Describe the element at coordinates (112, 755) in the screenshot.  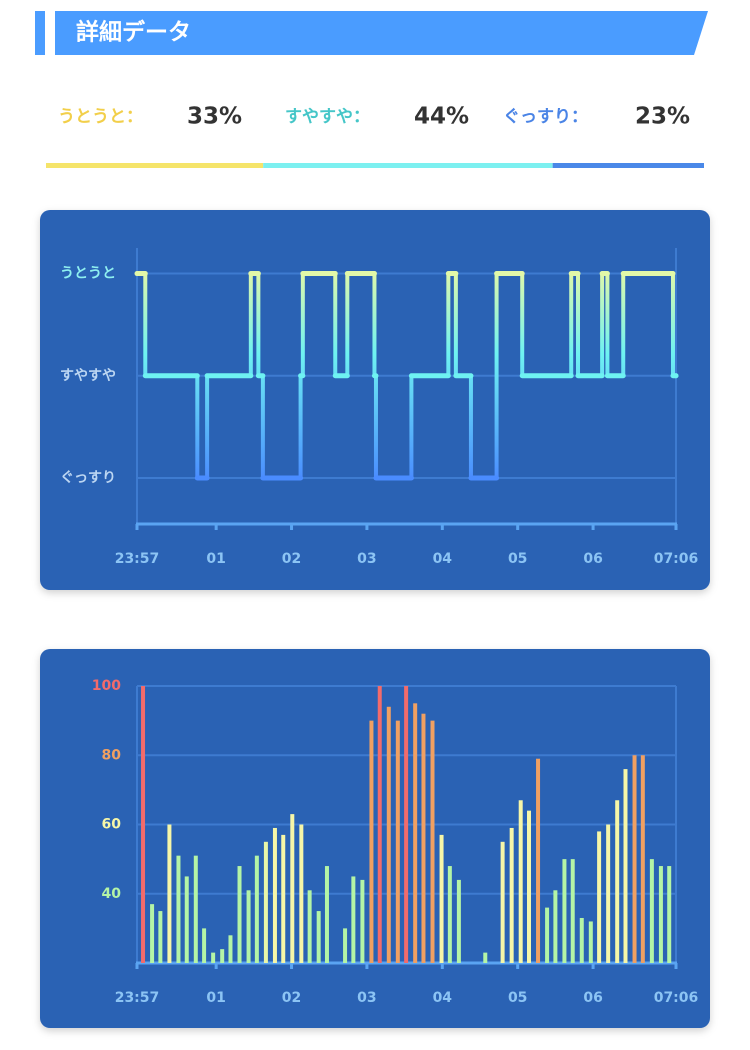
I see `y-tick-label: 80` at that location.